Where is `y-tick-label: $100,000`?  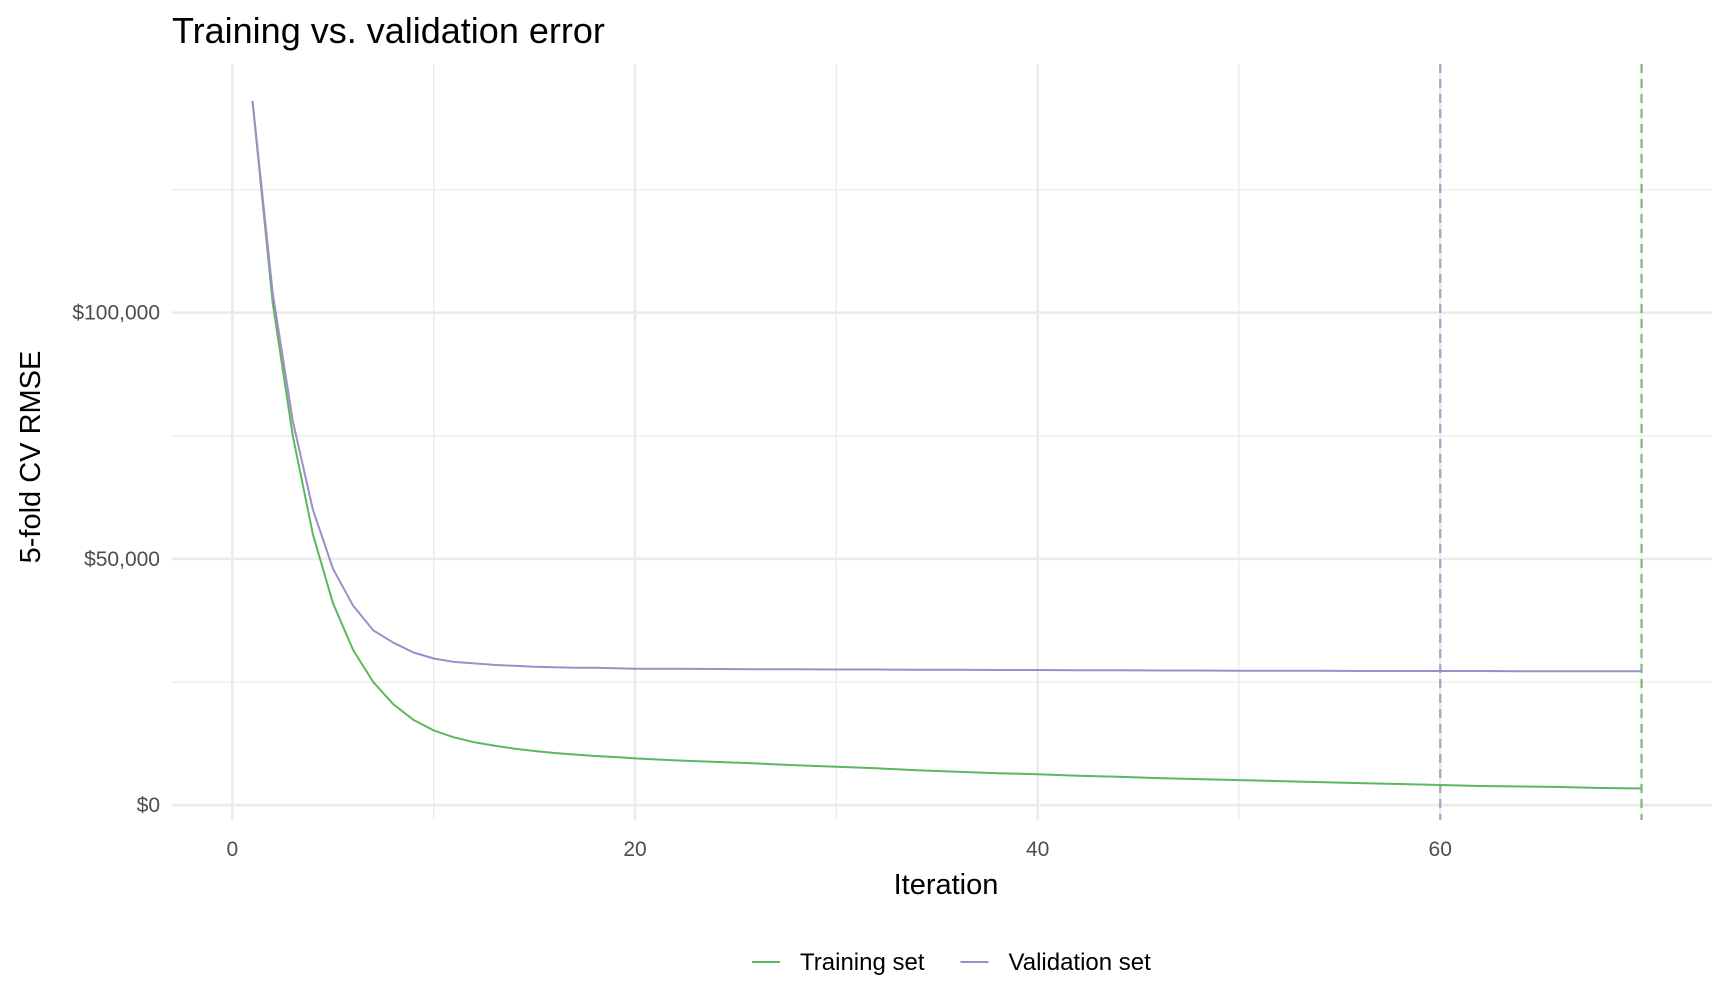 y-tick-label: $100,000 is located at coordinates (116, 313).